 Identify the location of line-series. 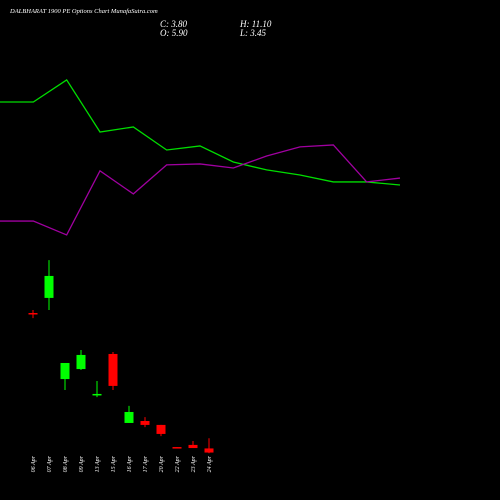
(200, 190).